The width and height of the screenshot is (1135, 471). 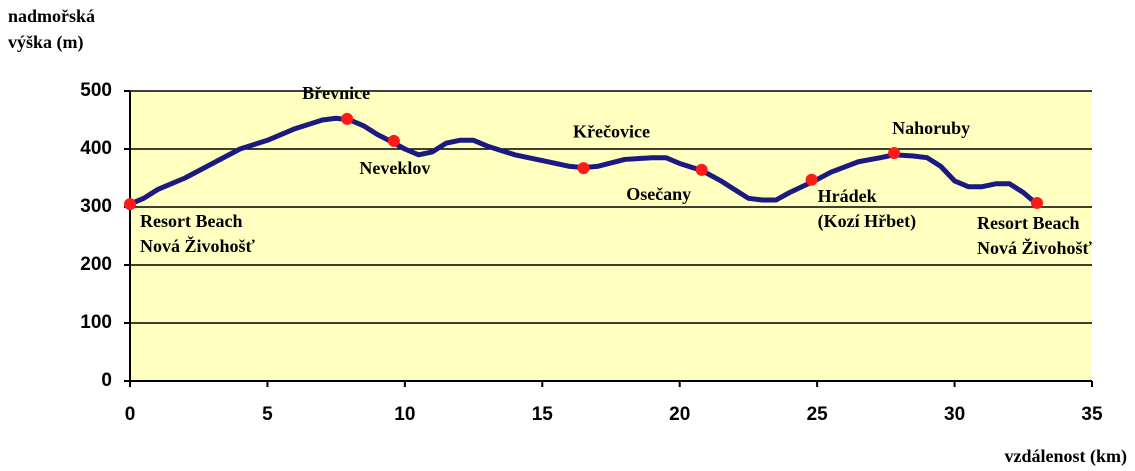 I want to click on y-tick-label: 400, so click(x=96, y=148).